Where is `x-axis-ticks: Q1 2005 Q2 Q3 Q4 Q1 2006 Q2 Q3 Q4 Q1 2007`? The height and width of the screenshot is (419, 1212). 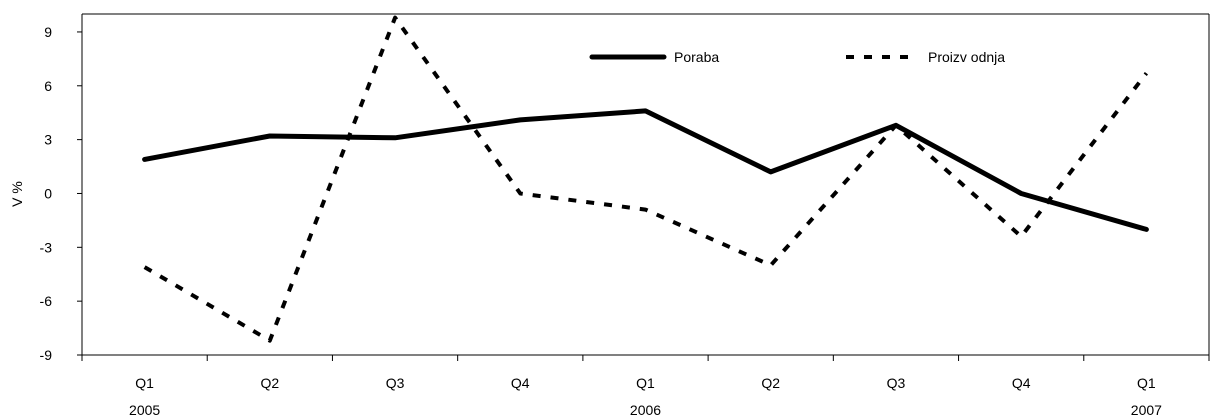
x-axis-ticks: Q1 2005 Q2 Q3 Q4 Q1 2006 Q2 Q3 Q4 Q1 2007 is located at coordinates (645, 386).